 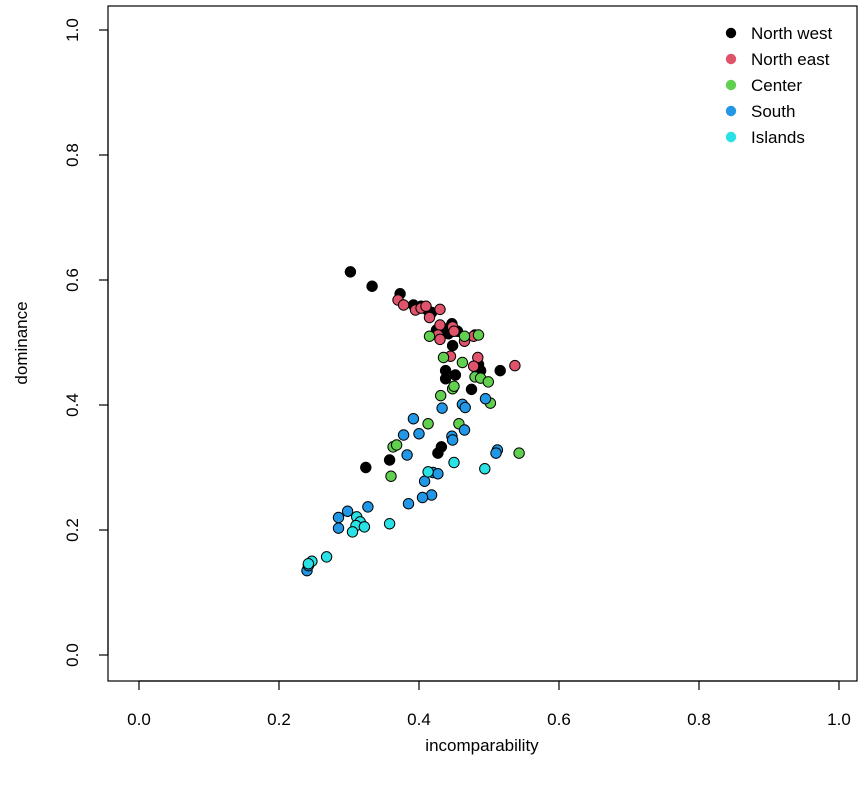 I want to click on x-tick-label: 0.4, so click(x=419, y=719).